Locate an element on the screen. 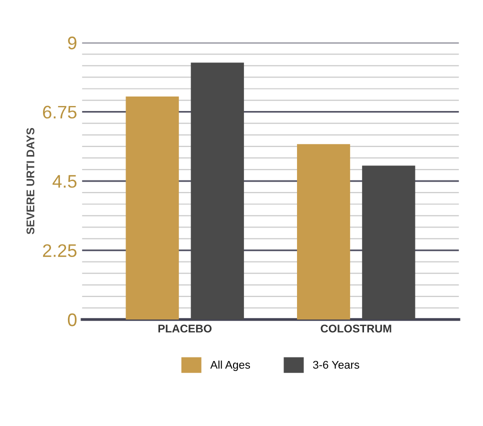 The width and height of the screenshot is (483, 426). y-tick-label: 6.75 is located at coordinates (59, 112).